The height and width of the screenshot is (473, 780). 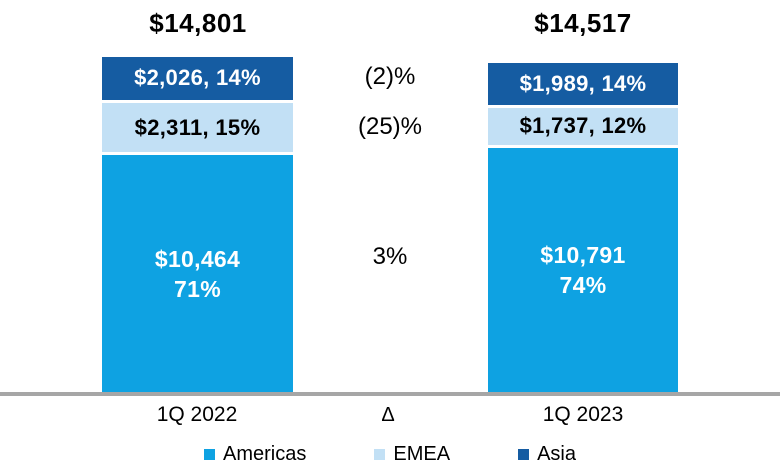 What do you see at coordinates (388, 415) in the screenshot?
I see `x-axis-label-delta: Δ` at bounding box center [388, 415].